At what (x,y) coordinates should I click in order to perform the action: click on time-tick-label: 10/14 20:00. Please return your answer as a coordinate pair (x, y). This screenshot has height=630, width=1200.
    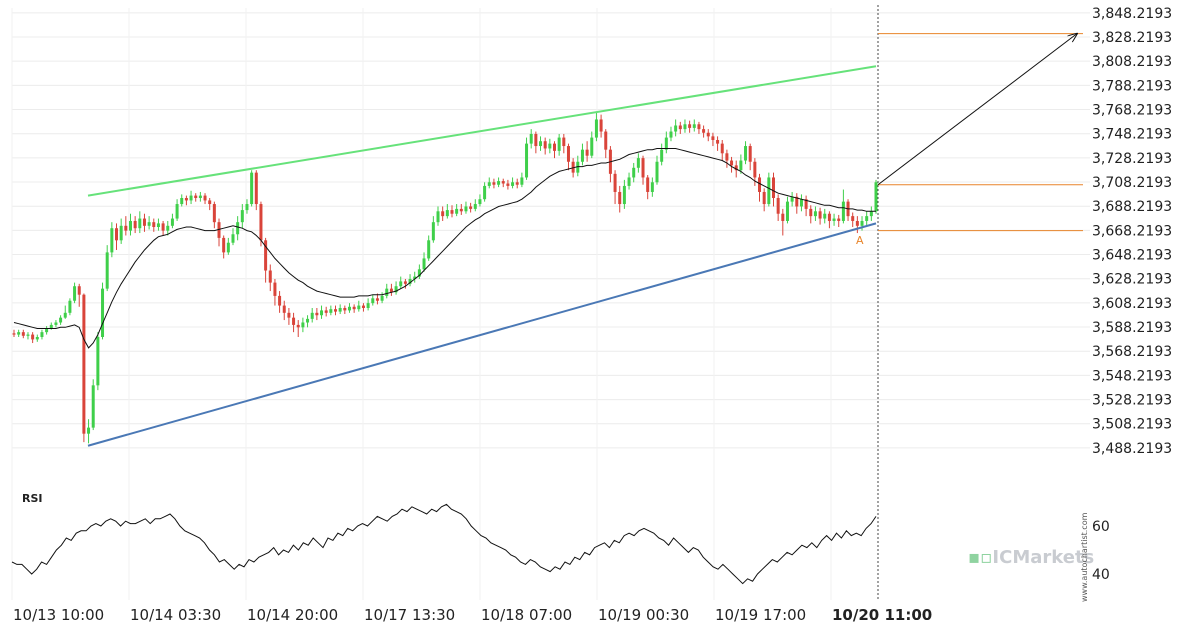
    Looking at the image, I should click on (292, 615).